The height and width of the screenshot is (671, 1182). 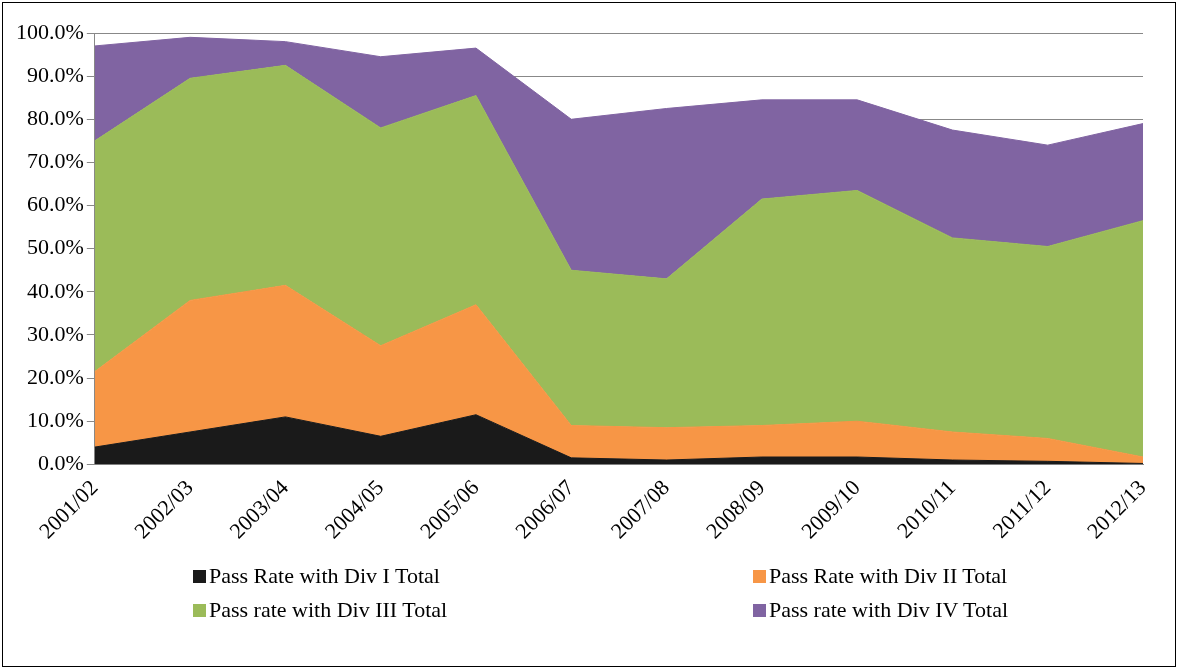 I want to click on legend-label: Pass Rate with Div I Total, so click(x=324, y=576).